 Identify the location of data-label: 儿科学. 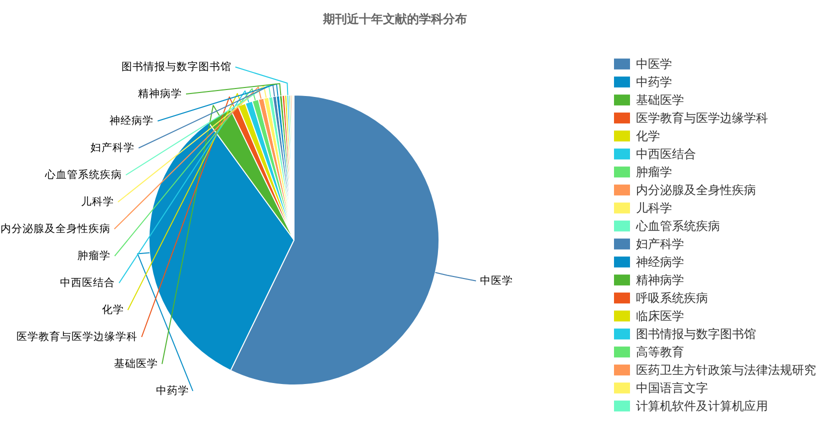
(97, 201).